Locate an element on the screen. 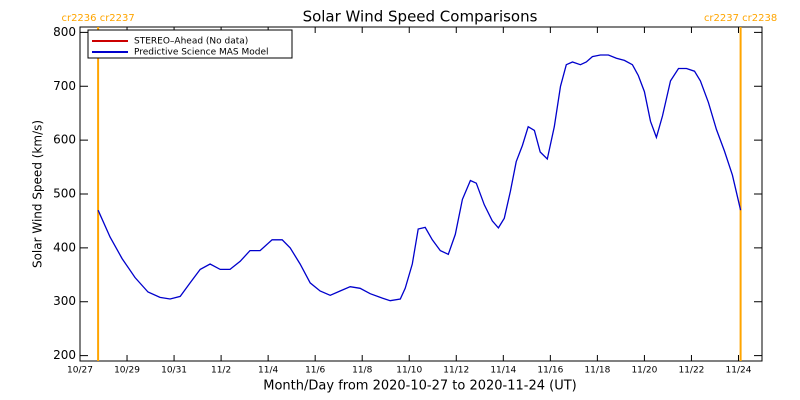 The height and width of the screenshot is (400, 800). x-tick-label: 11/16 is located at coordinates (550, 371).